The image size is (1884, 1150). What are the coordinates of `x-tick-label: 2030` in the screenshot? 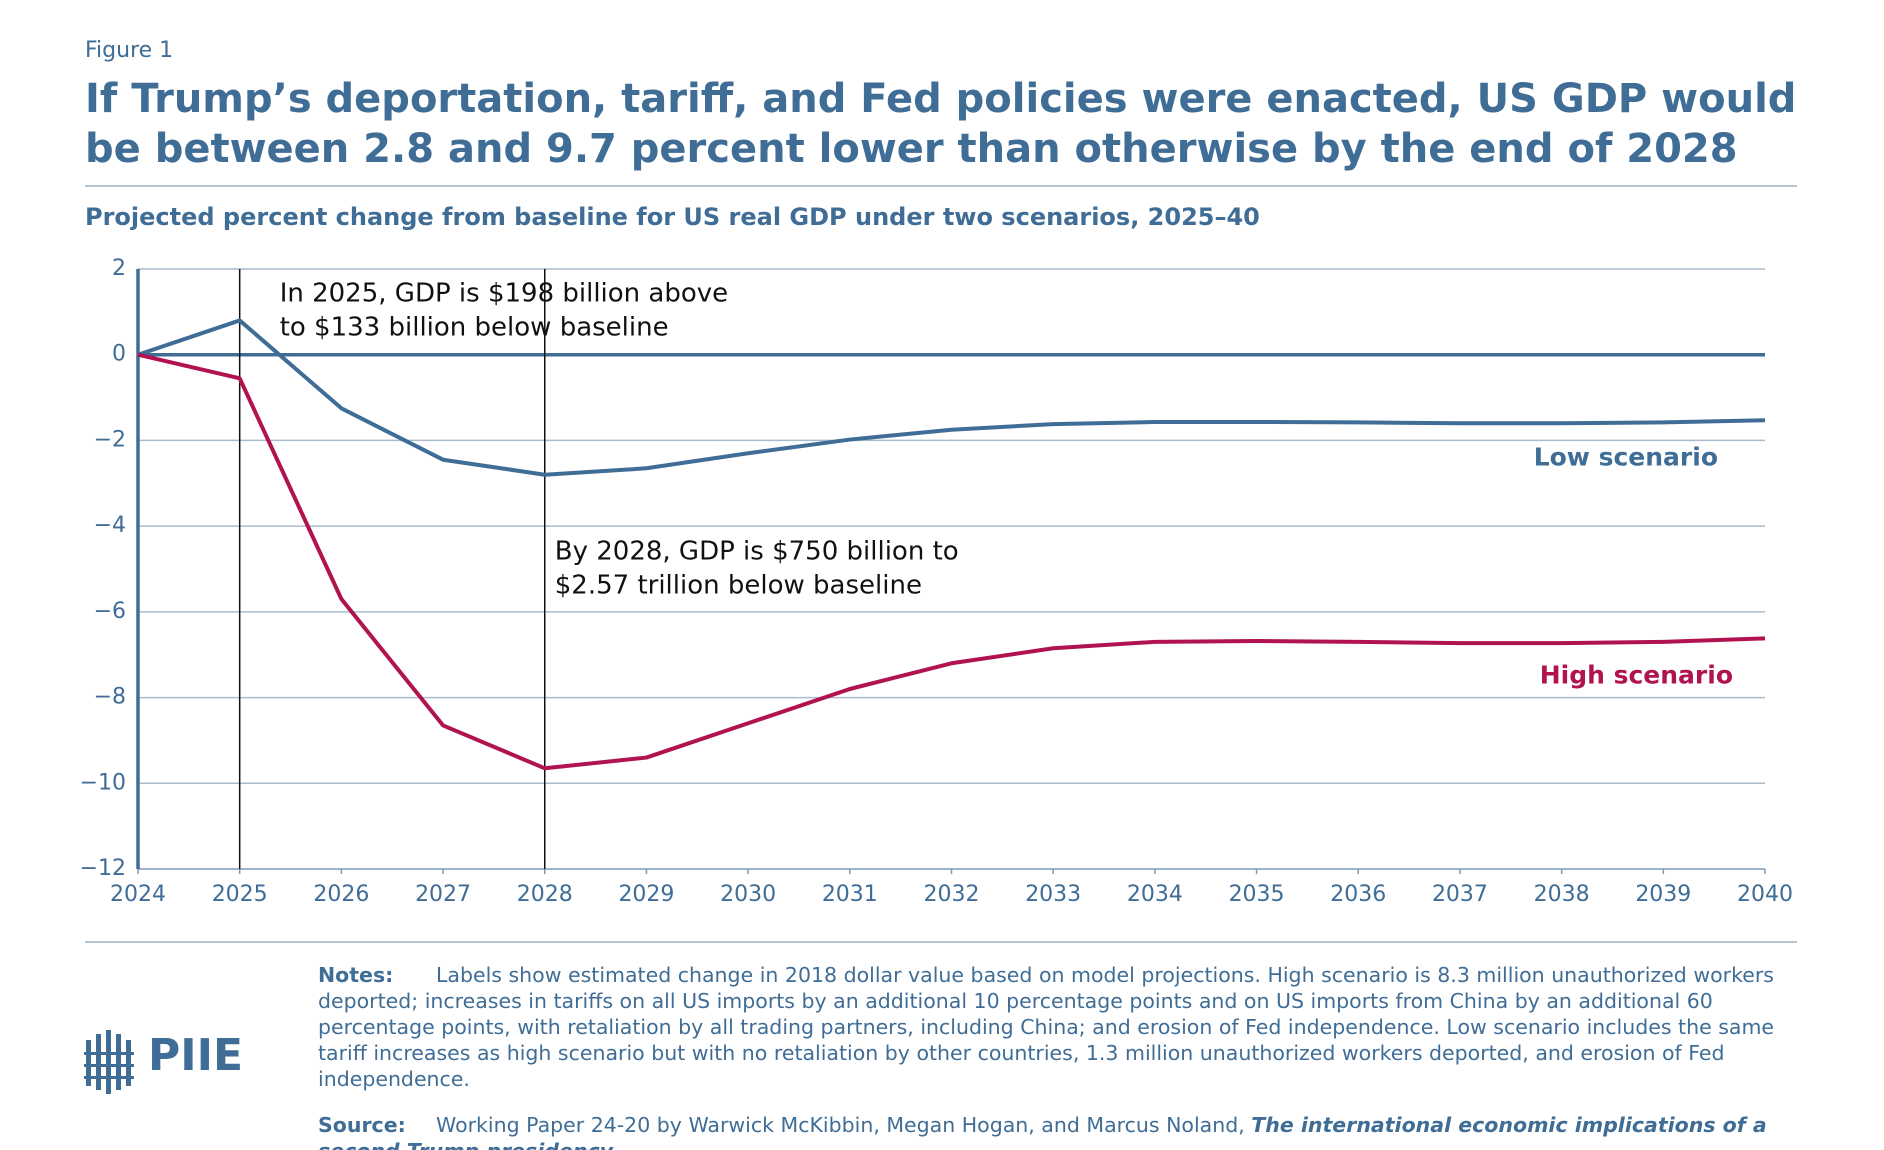 It's located at (748, 894).